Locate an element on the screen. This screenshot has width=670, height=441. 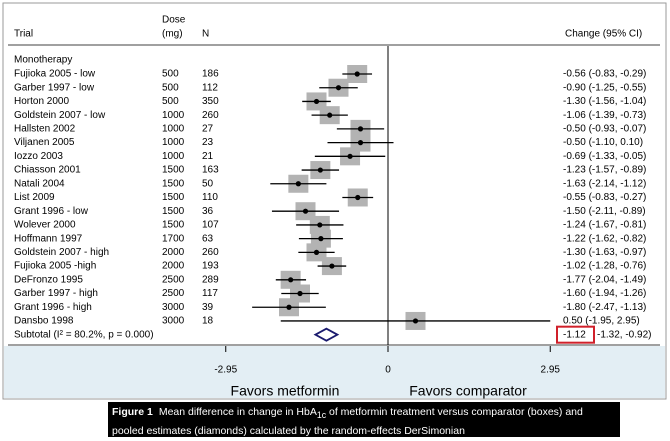
effect-label: -1.06 (-1.39, -0.73) is located at coordinates (604, 115).